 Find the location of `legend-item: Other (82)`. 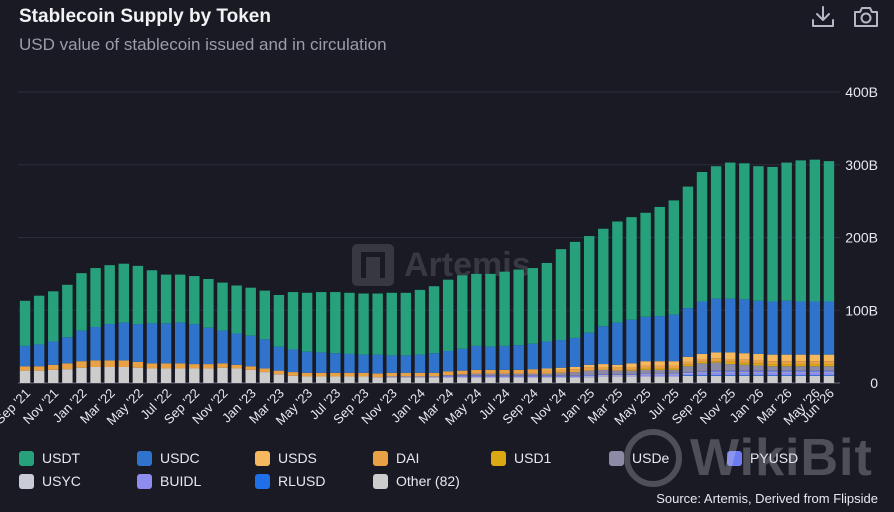

legend-item: Other (82) is located at coordinates (416, 481).